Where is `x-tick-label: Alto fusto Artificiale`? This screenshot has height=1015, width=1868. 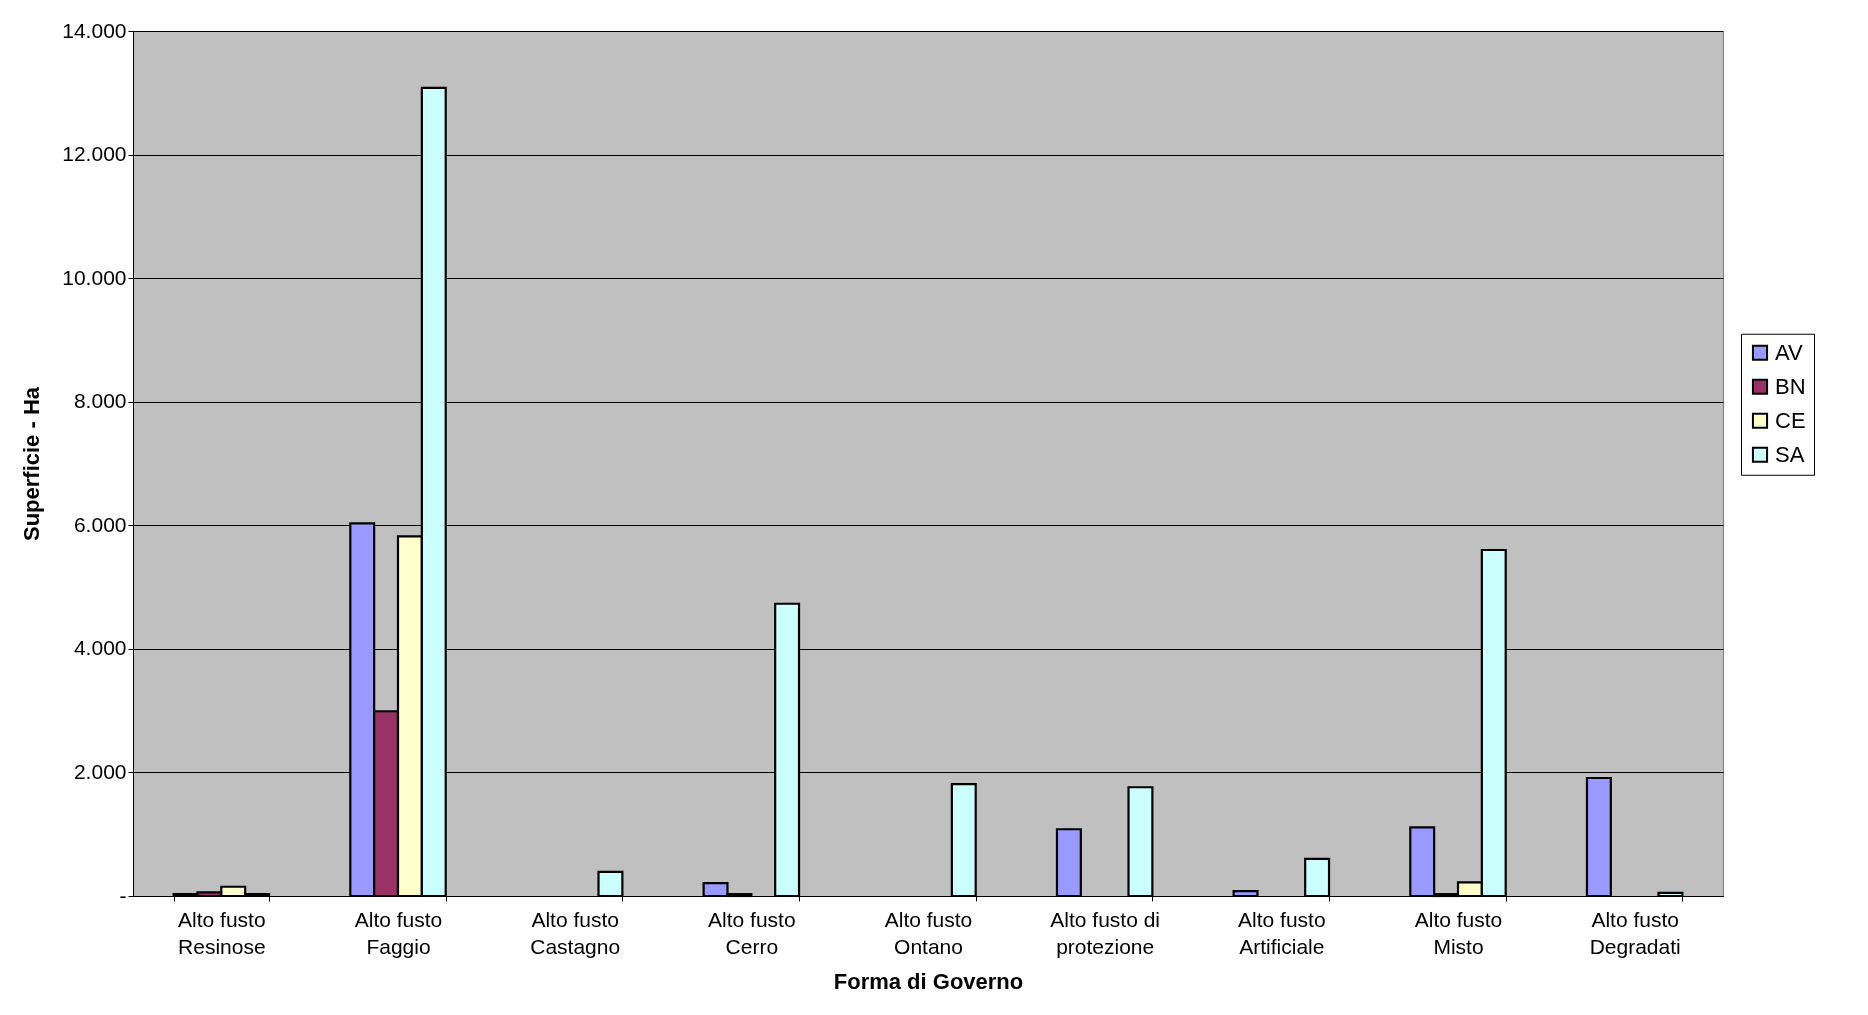
x-tick-label: Alto fusto Artificiale is located at coordinates (1282, 932).